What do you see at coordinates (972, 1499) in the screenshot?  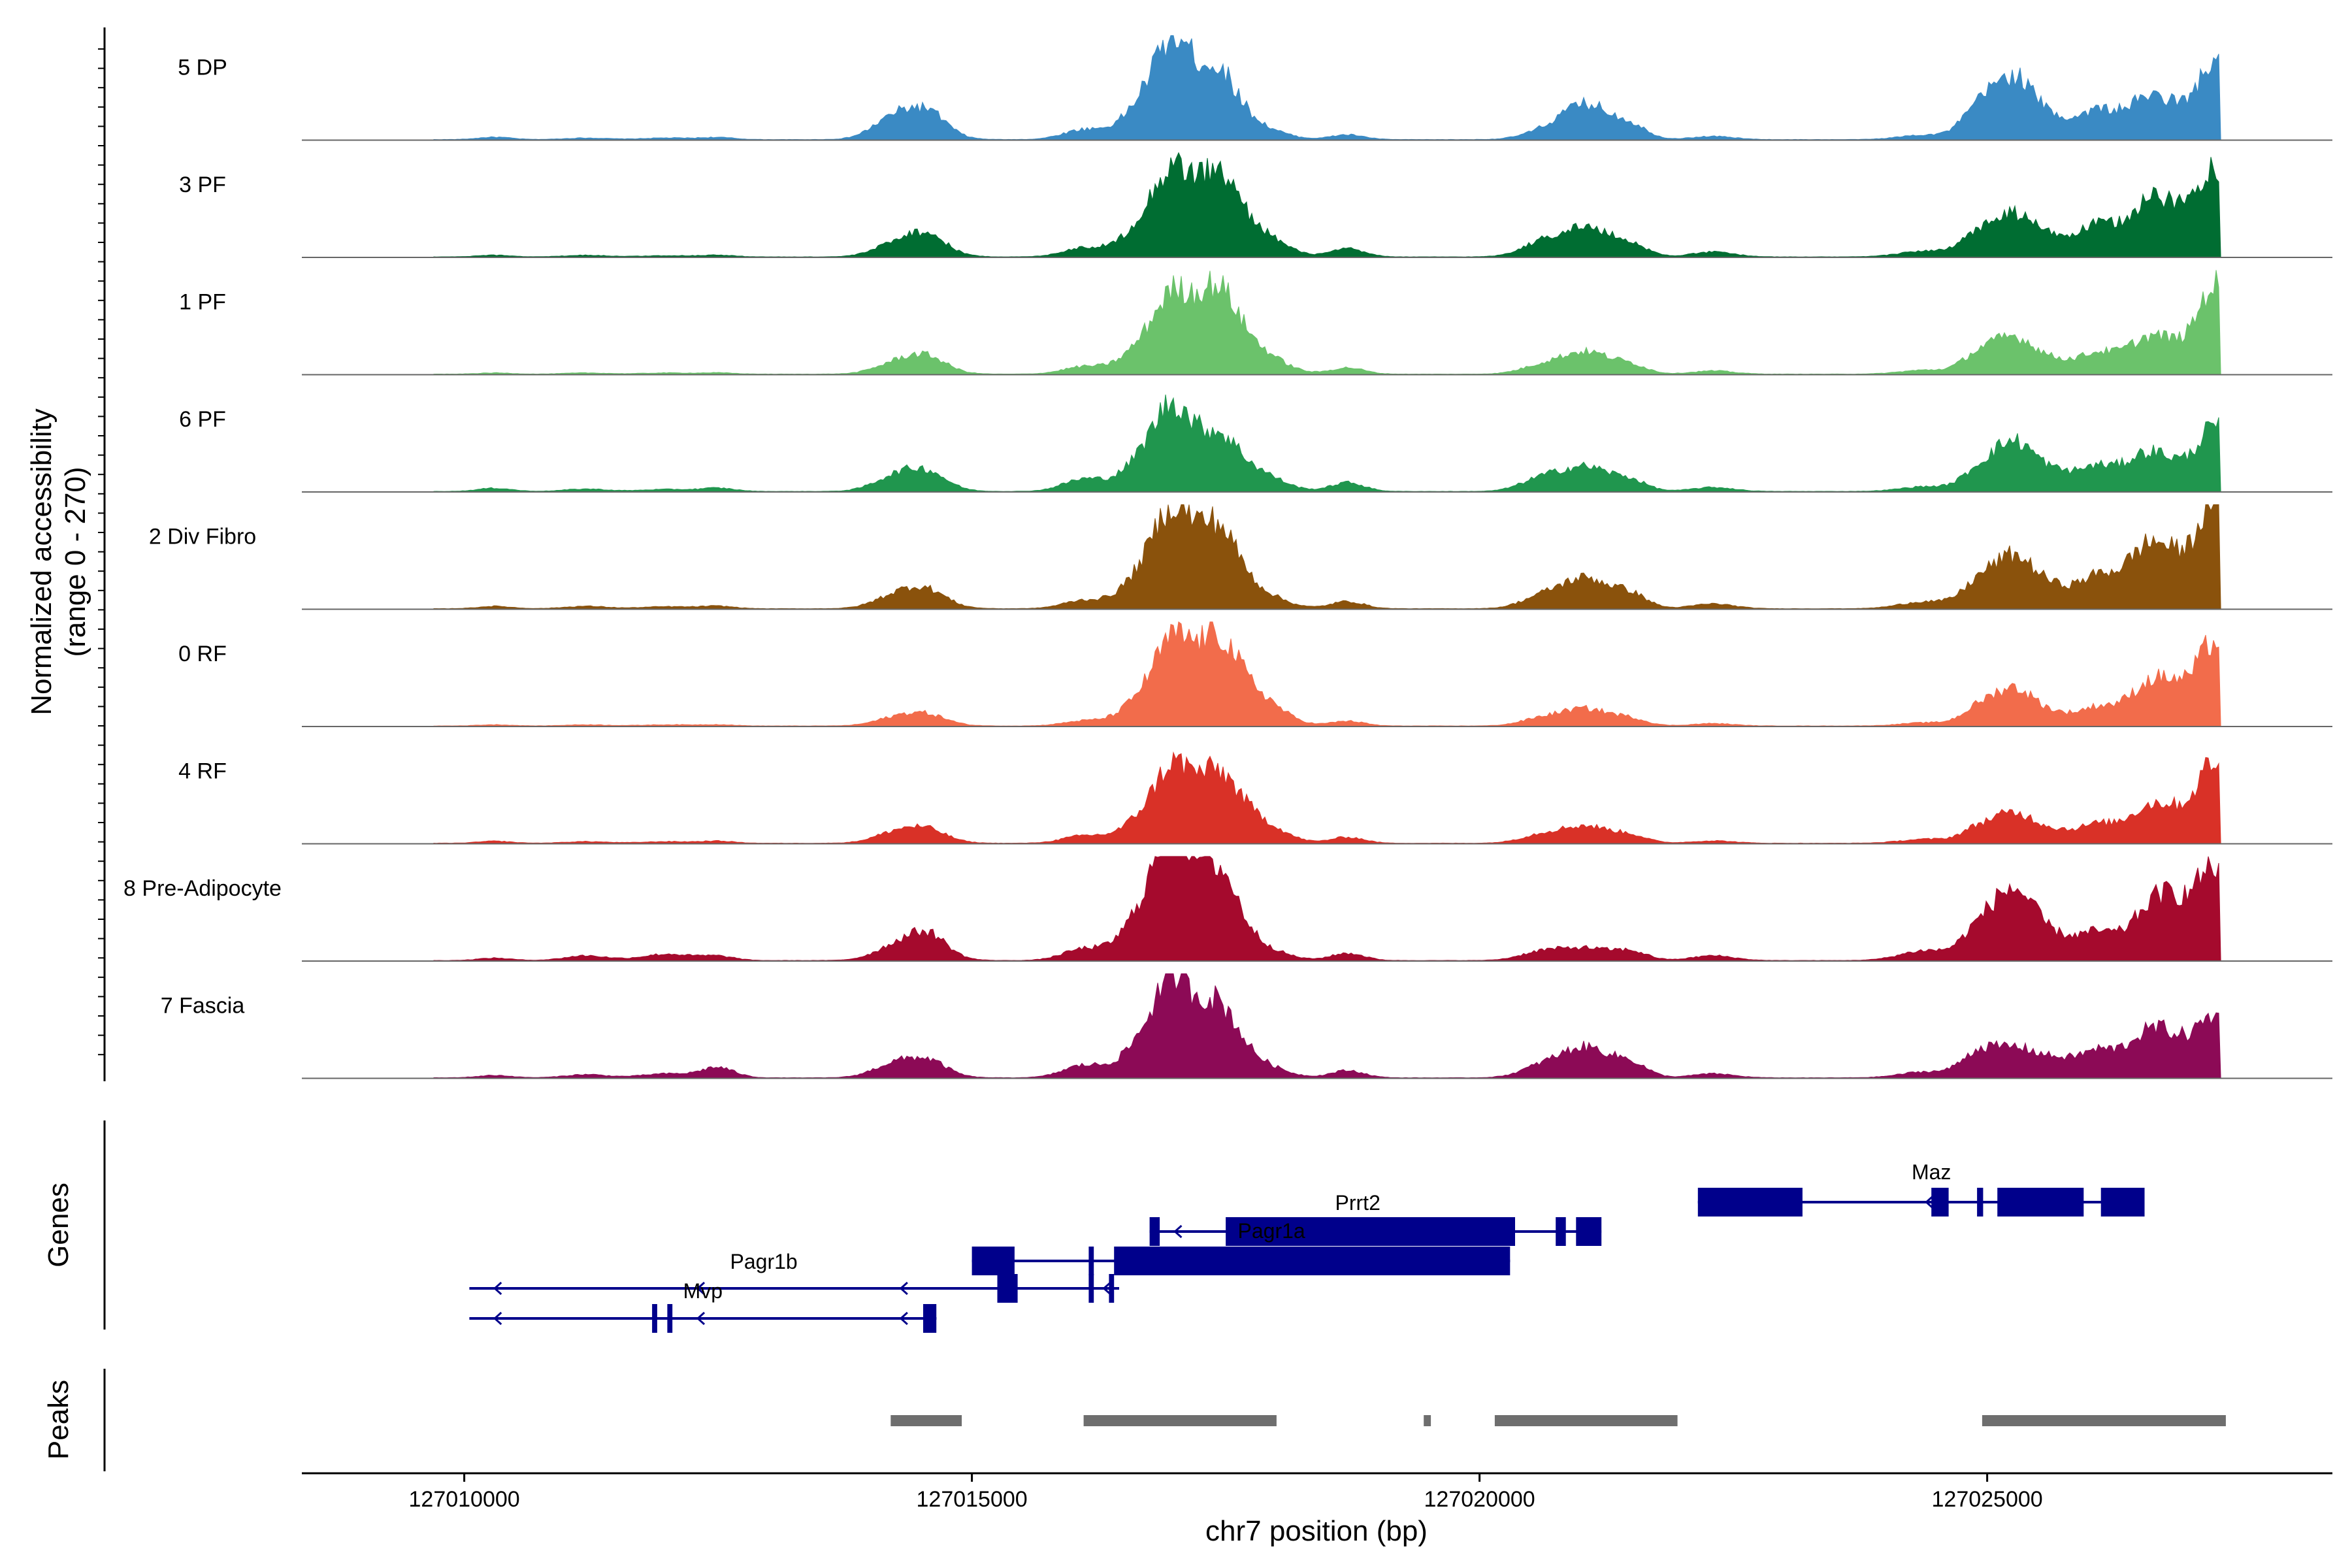 I see `x-tick-label: 127015000` at bounding box center [972, 1499].